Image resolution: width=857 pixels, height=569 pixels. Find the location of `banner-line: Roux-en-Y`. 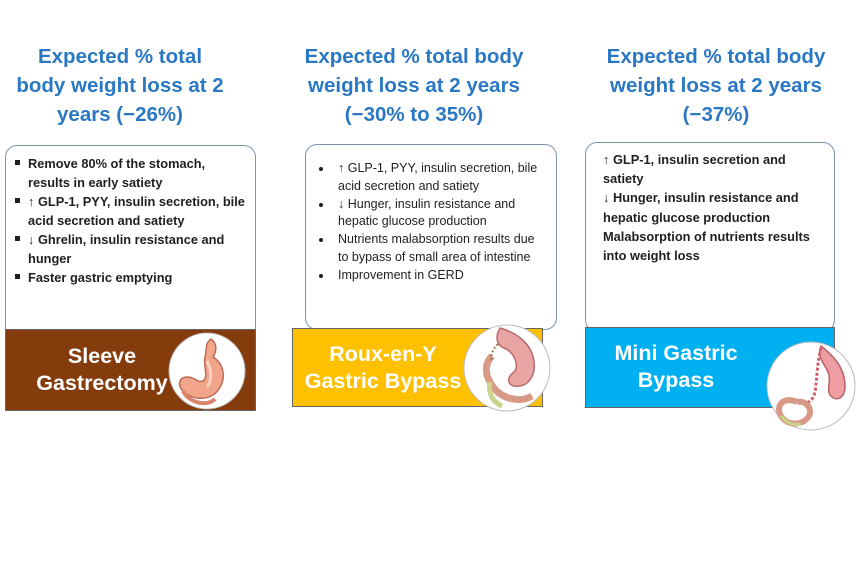

banner-line: Roux-en-Y is located at coordinates (383, 354).